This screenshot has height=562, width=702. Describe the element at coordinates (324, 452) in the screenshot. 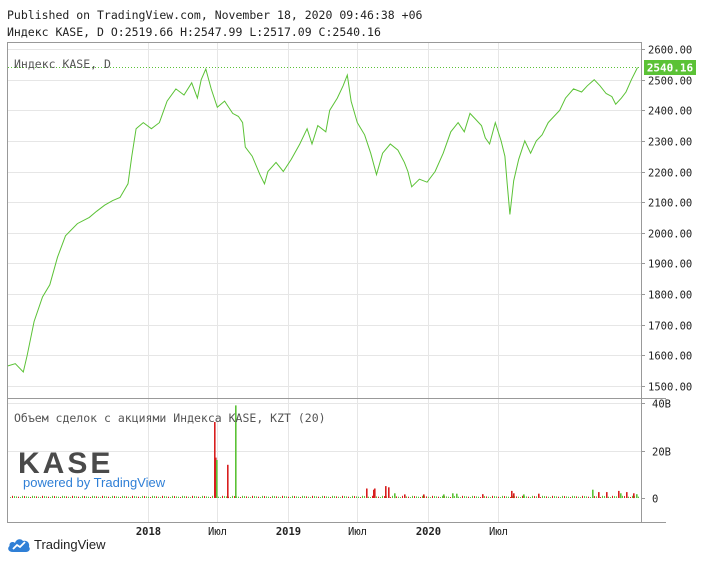

I see `volume-bars` at that location.